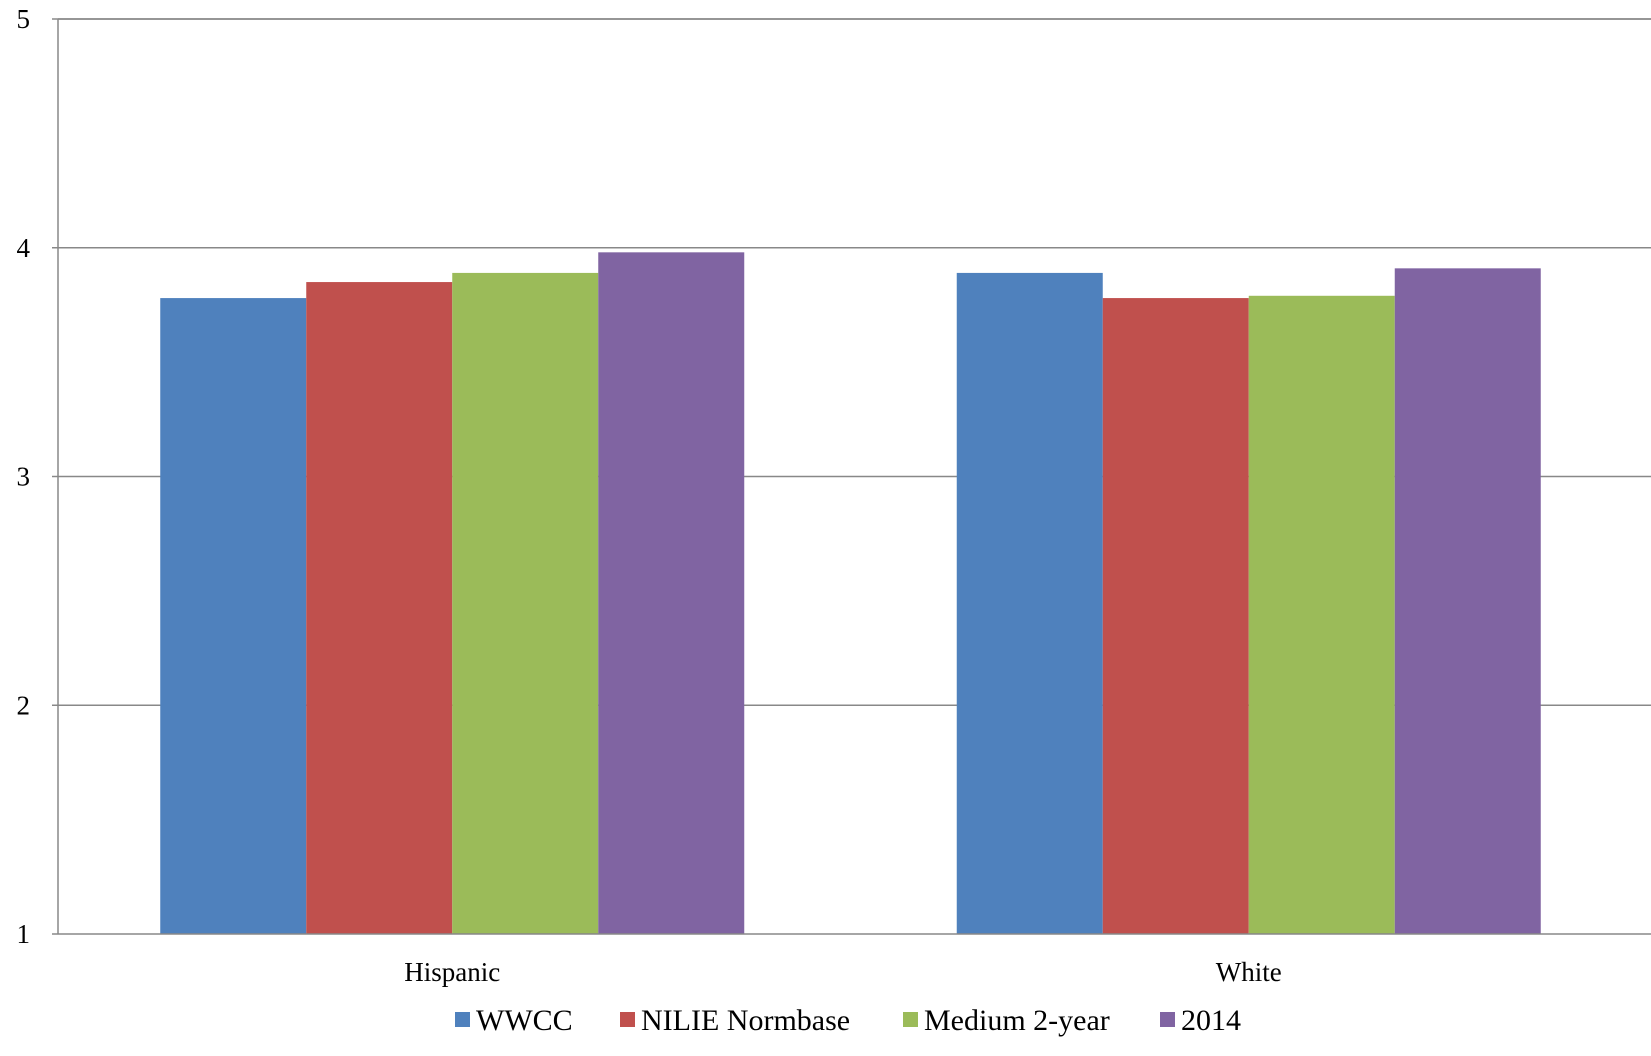 The height and width of the screenshot is (1056, 1651). I want to click on x-axis-labels: Hispanic White, so click(842, 972).